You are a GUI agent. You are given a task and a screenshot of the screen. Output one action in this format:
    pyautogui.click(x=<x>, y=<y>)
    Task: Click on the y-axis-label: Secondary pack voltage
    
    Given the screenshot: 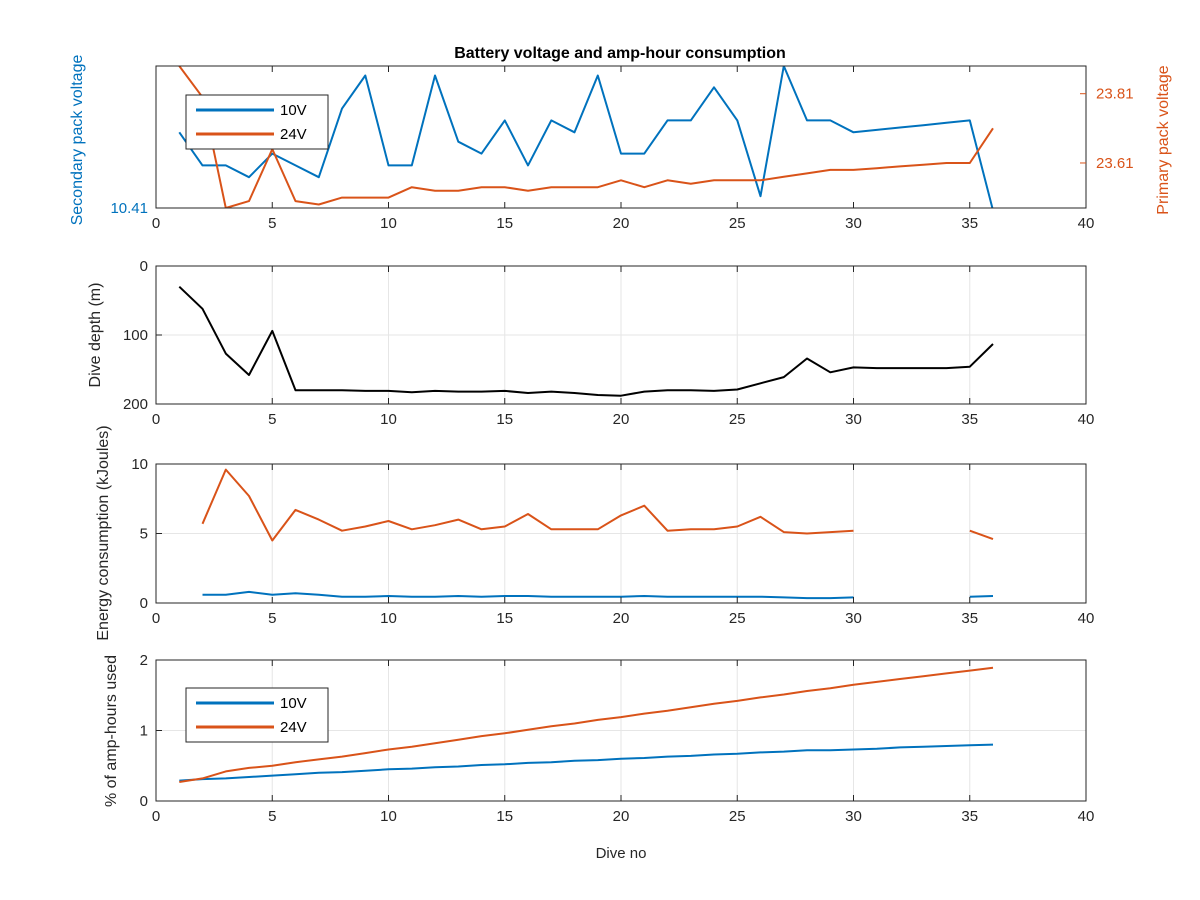 What is the action you would take?
    pyautogui.click(x=77, y=140)
    